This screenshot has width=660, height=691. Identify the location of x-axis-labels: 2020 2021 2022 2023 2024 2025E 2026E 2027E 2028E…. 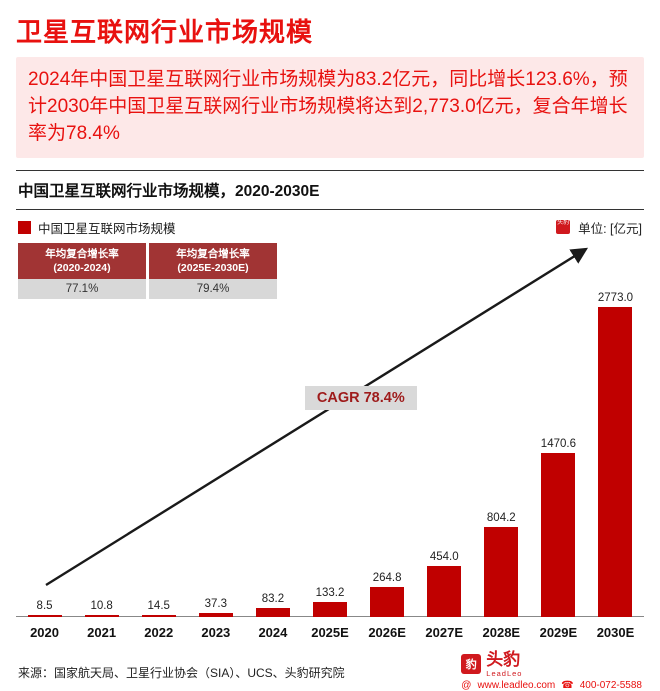
(330, 633).